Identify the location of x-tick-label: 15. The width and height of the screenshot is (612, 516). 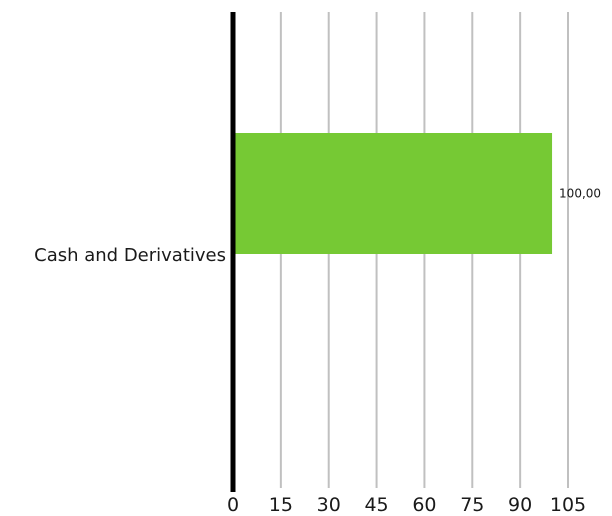
(281, 505).